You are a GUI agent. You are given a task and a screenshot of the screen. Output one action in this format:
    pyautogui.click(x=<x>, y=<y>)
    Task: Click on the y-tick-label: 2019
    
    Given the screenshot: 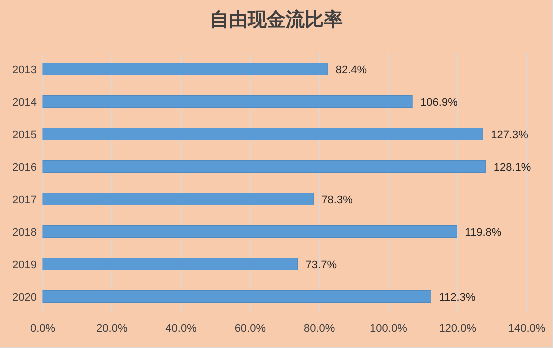 What is the action you would take?
    pyautogui.click(x=24, y=265)
    